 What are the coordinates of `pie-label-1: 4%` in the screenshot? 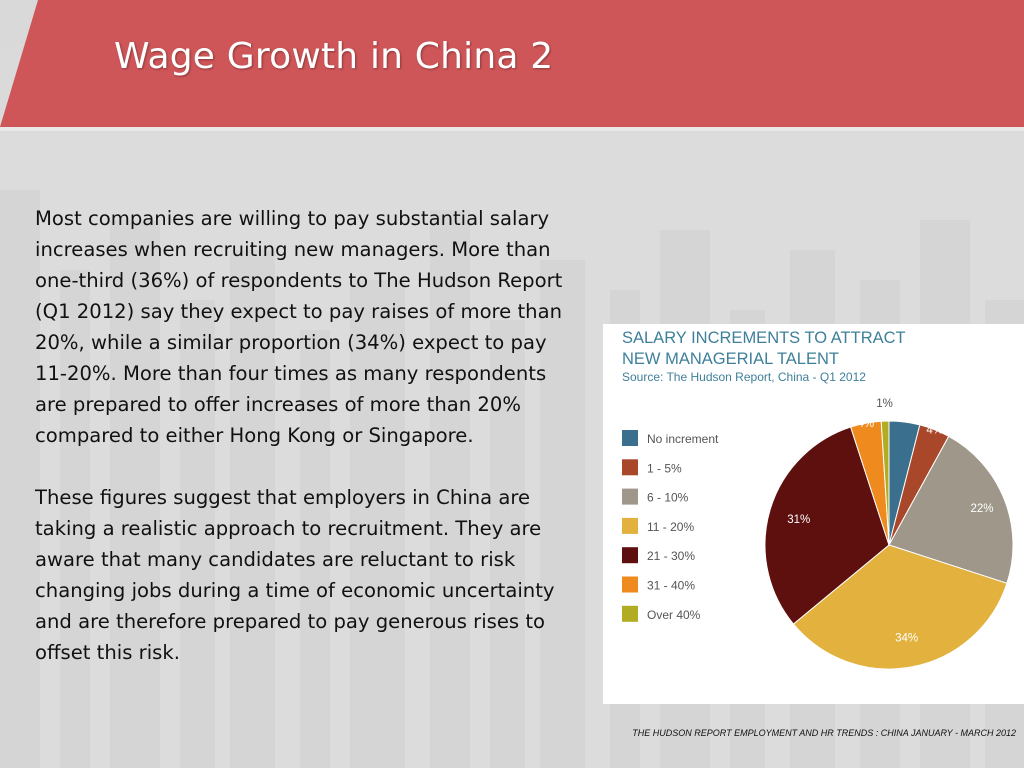 It's located at (906, 411).